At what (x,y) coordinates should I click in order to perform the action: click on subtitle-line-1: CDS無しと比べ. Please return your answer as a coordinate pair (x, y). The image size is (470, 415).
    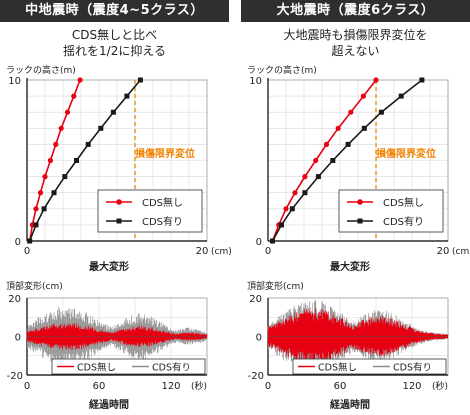
    Looking at the image, I should click on (114, 35).